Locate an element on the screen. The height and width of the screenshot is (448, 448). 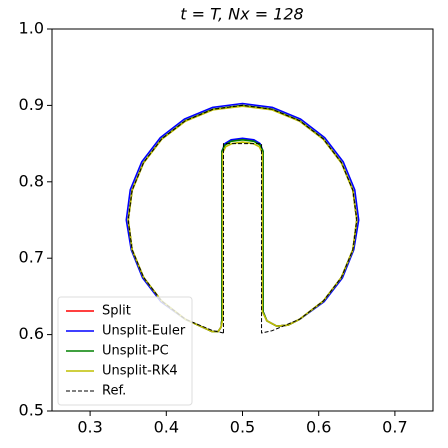
legend-label: Unsplit-Euler is located at coordinates (144, 331).